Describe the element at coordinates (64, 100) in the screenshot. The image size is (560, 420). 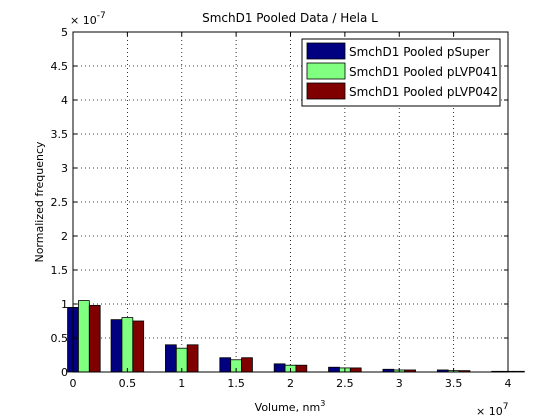
I see `y-tick-label: 4` at that location.